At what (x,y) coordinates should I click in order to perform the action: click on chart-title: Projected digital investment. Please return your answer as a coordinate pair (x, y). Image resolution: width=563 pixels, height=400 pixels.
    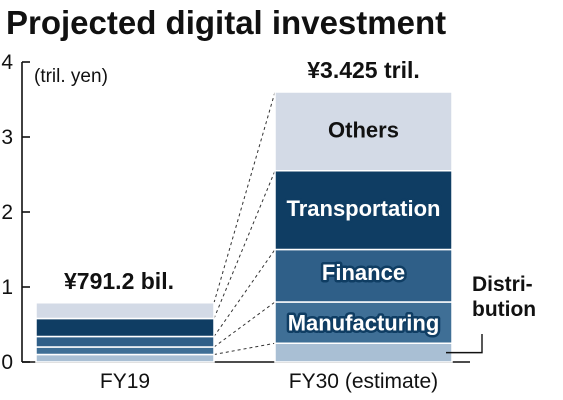
    Looking at the image, I should click on (226, 22).